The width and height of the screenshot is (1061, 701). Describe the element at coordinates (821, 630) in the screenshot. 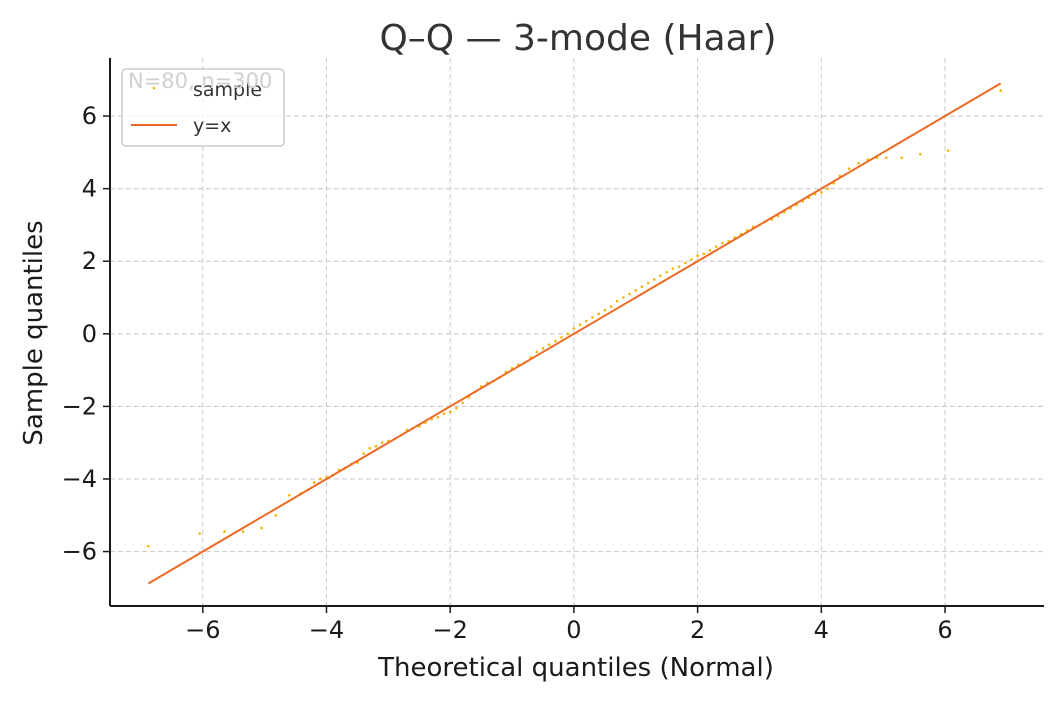

I see `x-tick-label: 4` at that location.